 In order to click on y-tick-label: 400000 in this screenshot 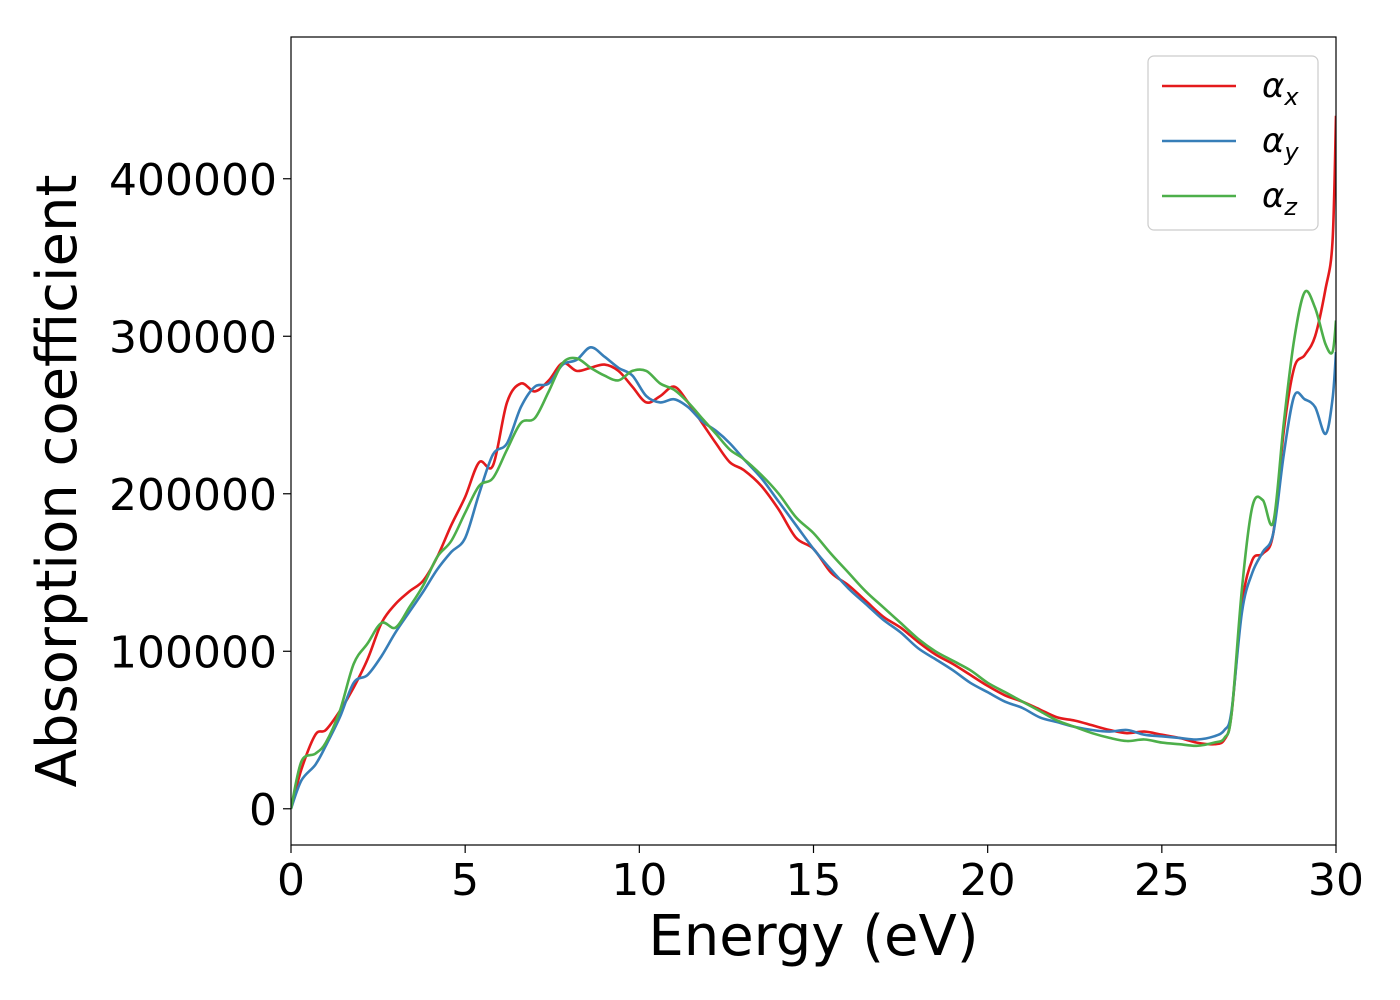, I will do `click(193, 180)`.